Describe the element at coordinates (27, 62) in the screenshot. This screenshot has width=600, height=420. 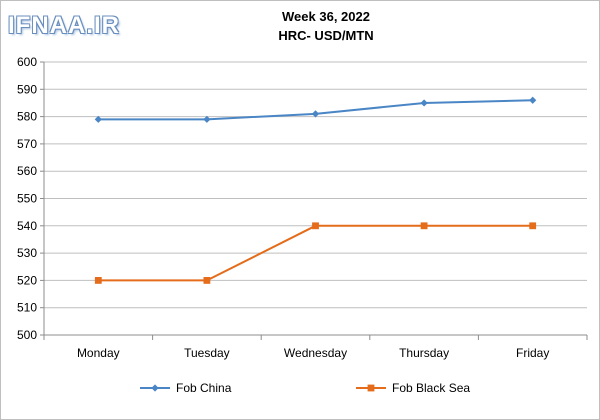
I see `y-tick-label: 600` at that location.